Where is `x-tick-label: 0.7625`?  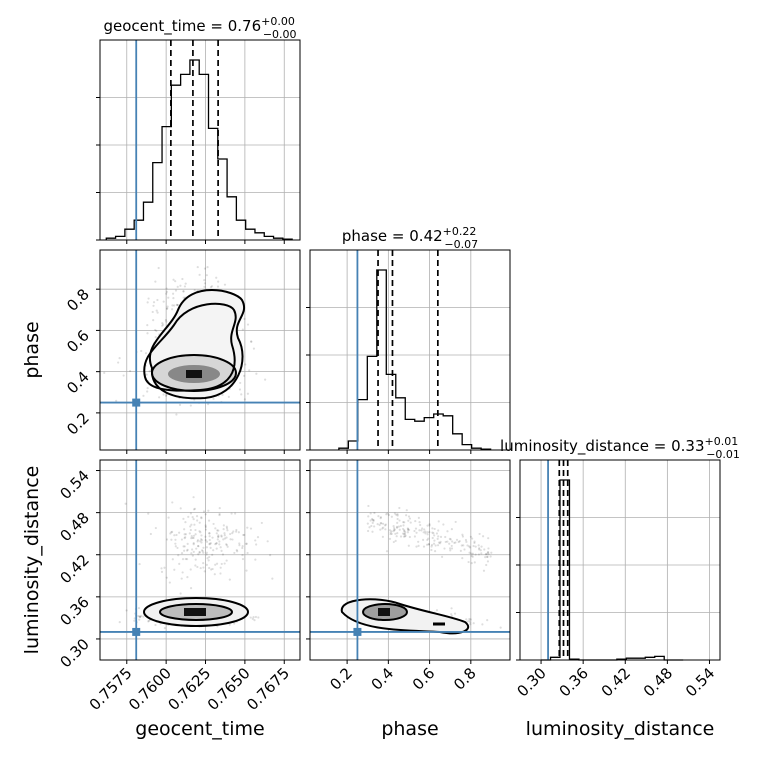
x-tick-label: 0.7625 is located at coordinates (189, 689).